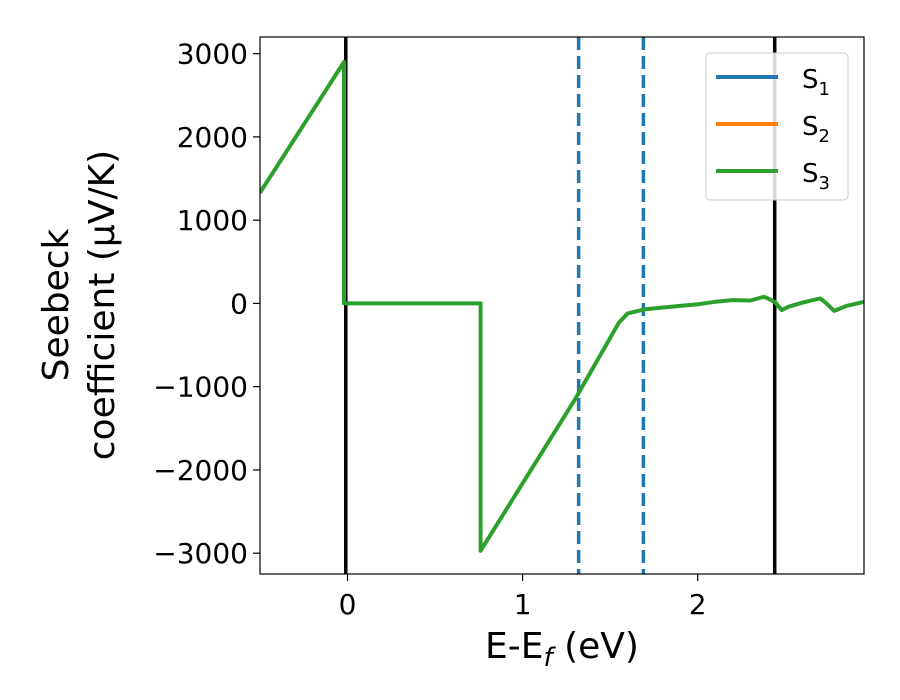 The width and height of the screenshot is (900, 700). What do you see at coordinates (523, 604) in the screenshot?
I see `x-tick-label: 1` at bounding box center [523, 604].